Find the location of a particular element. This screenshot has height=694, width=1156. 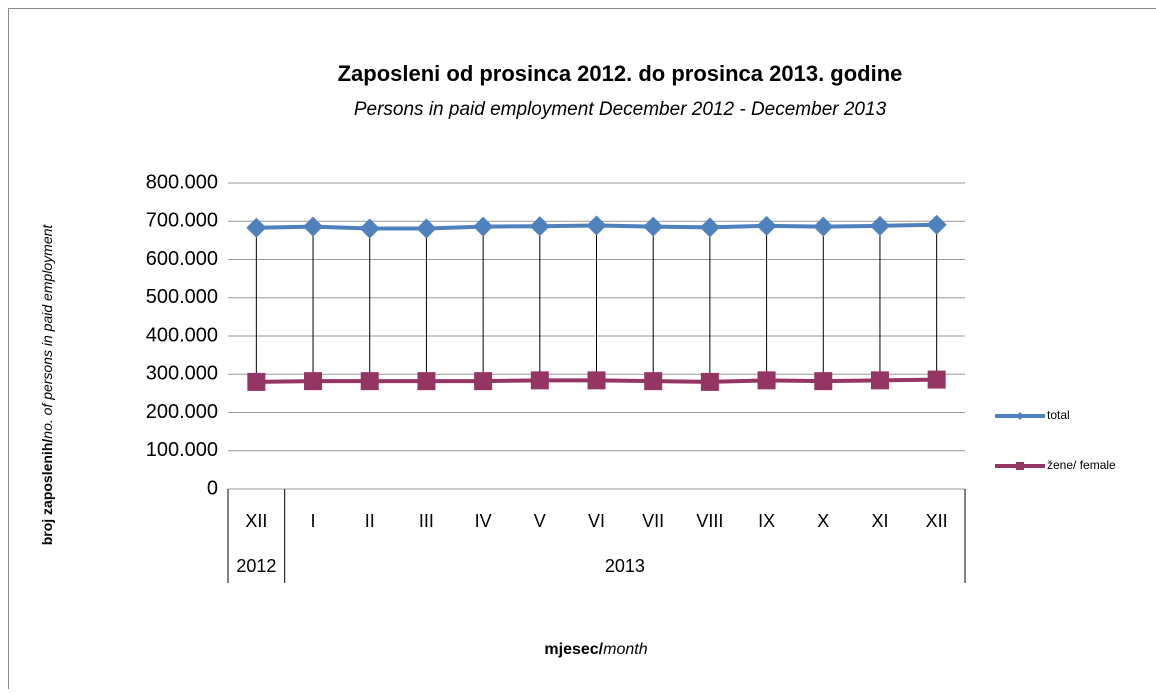

y-tick-label: 200.000 is located at coordinates (182, 412).